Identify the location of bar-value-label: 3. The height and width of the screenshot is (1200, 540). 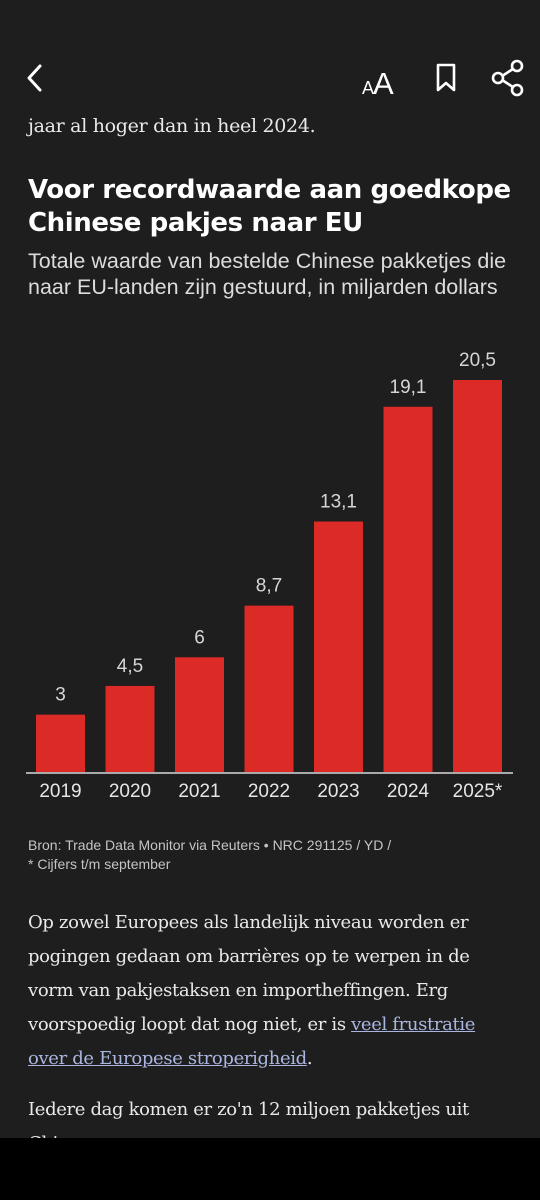
(60, 695).